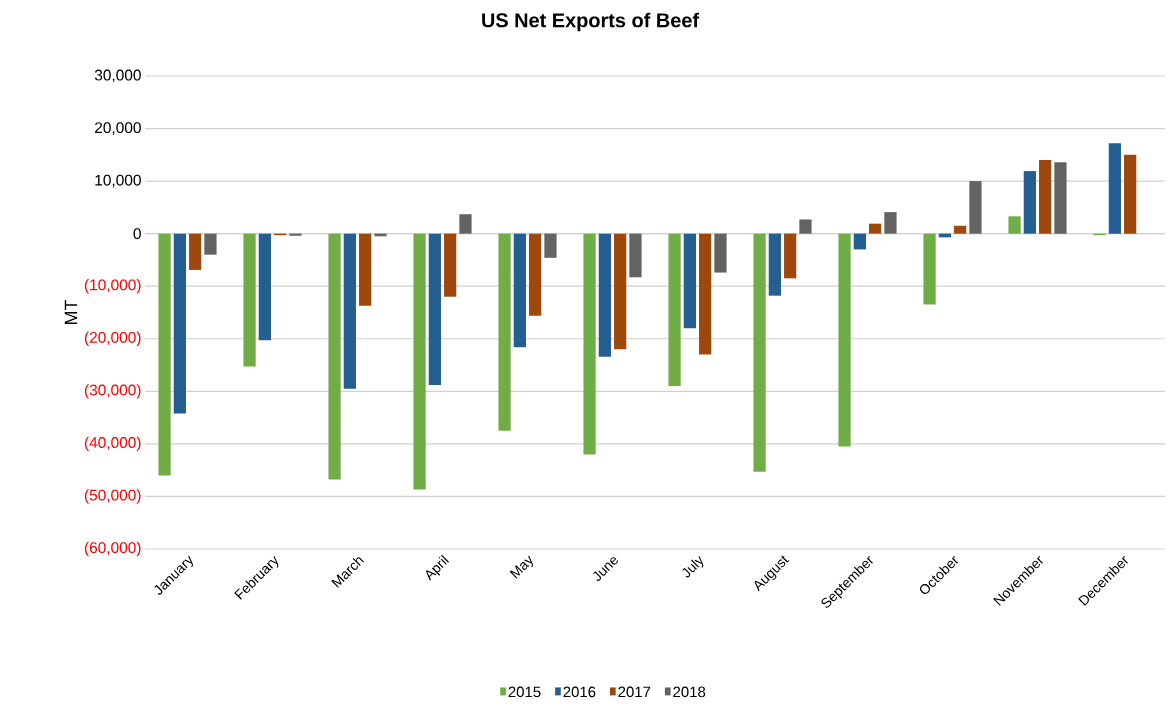  What do you see at coordinates (118, 181) in the screenshot?
I see `y-tick-label: 10,000` at bounding box center [118, 181].